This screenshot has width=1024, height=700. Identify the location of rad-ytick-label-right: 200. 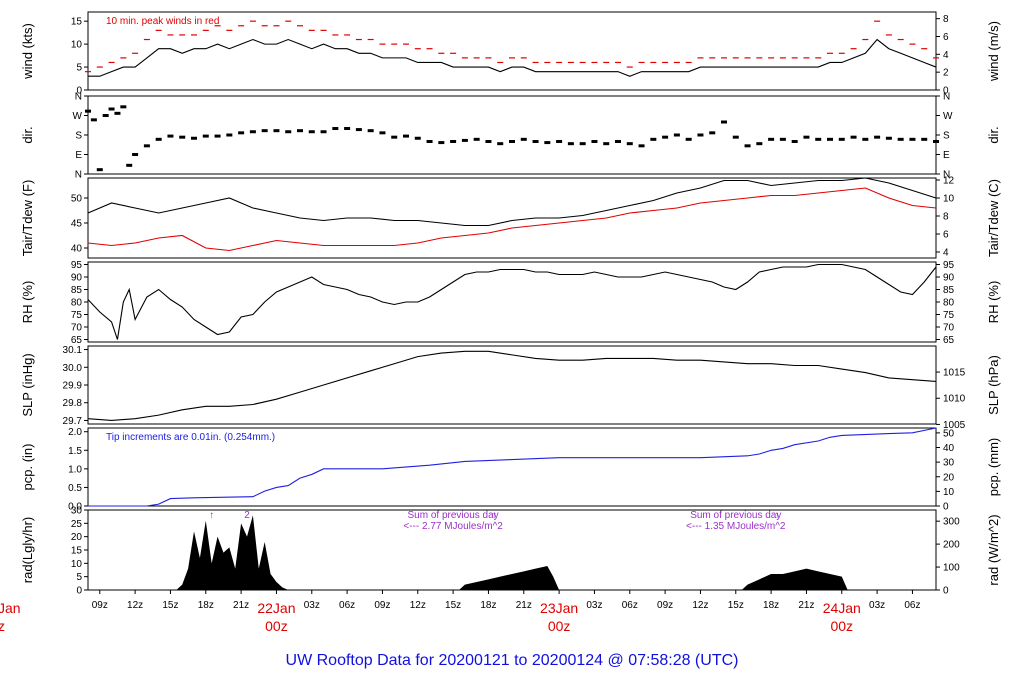
(951, 545).